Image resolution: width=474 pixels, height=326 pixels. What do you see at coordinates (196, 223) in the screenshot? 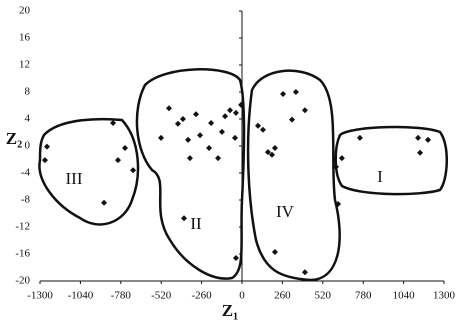
I see `cluster-label: II` at bounding box center [196, 223].